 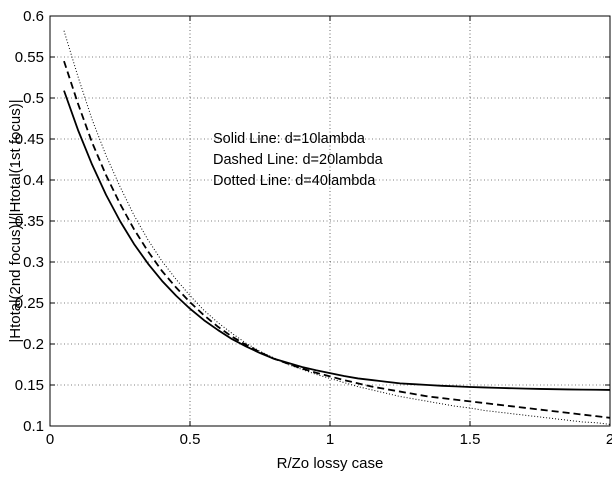 I want to click on x-tick-label: 1, so click(x=330, y=439).